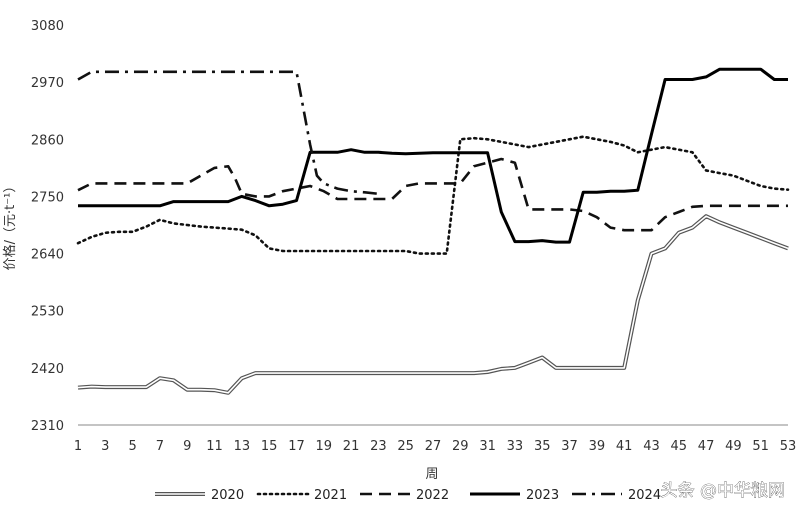 The image size is (800, 513). What do you see at coordinates (569, 446) in the screenshot?
I see `x-tick-label: 37` at bounding box center [569, 446].